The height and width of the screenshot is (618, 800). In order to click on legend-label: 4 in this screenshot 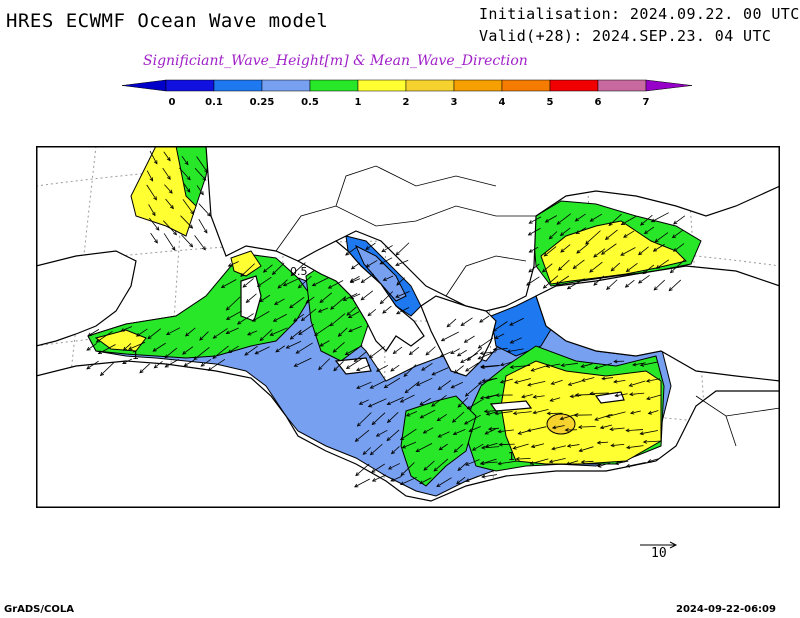, I will do `click(502, 102)`.